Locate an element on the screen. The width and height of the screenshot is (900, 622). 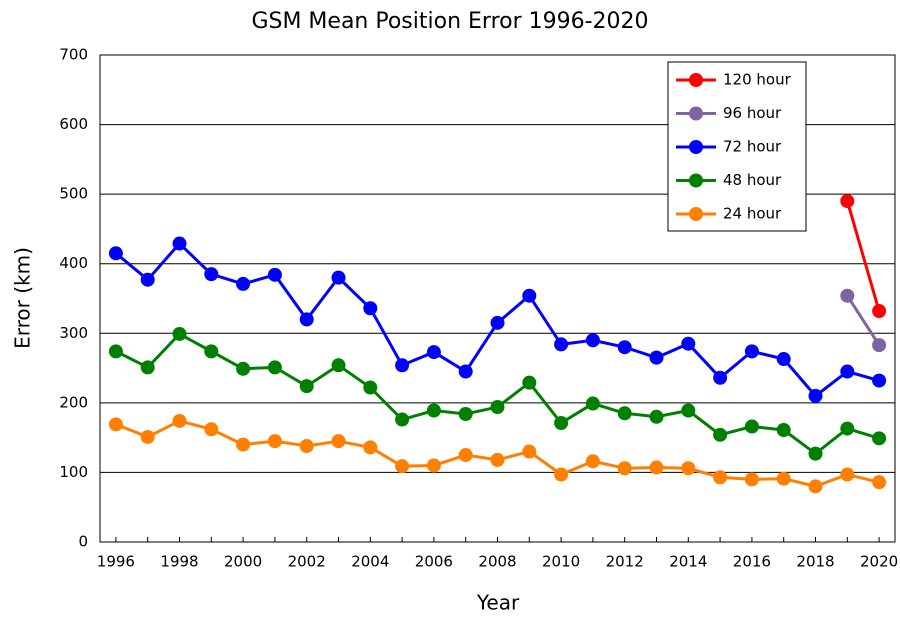
y-tick-label: 500 is located at coordinates (73, 194).